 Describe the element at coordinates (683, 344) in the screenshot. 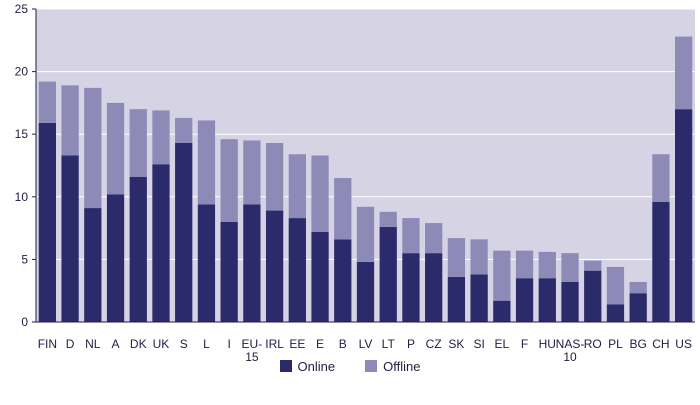

I see `x-tick-label: US` at that location.